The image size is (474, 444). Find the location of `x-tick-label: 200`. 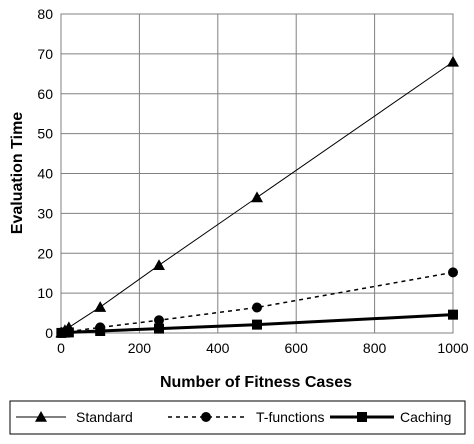

x-tick-label: 200 is located at coordinates (140, 348).